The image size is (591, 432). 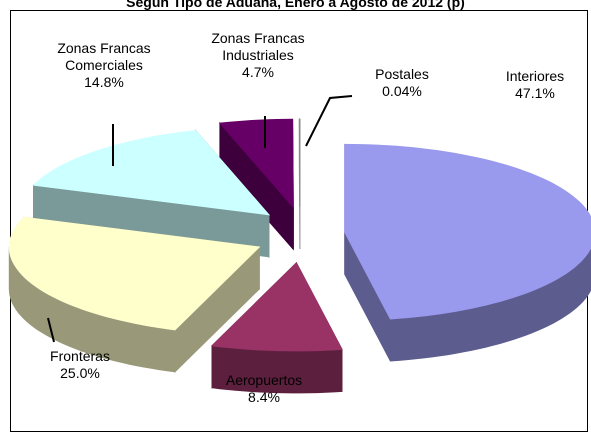 I want to click on slice-label: Interiores 47.1%, so click(x=535, y=85).